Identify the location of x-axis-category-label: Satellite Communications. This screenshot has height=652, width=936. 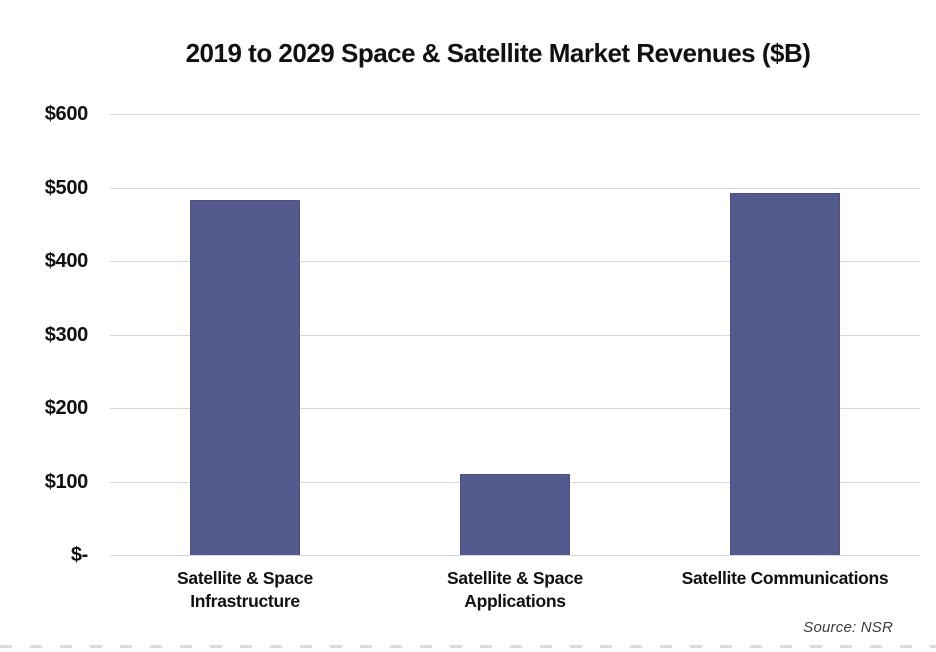
(785, 578).